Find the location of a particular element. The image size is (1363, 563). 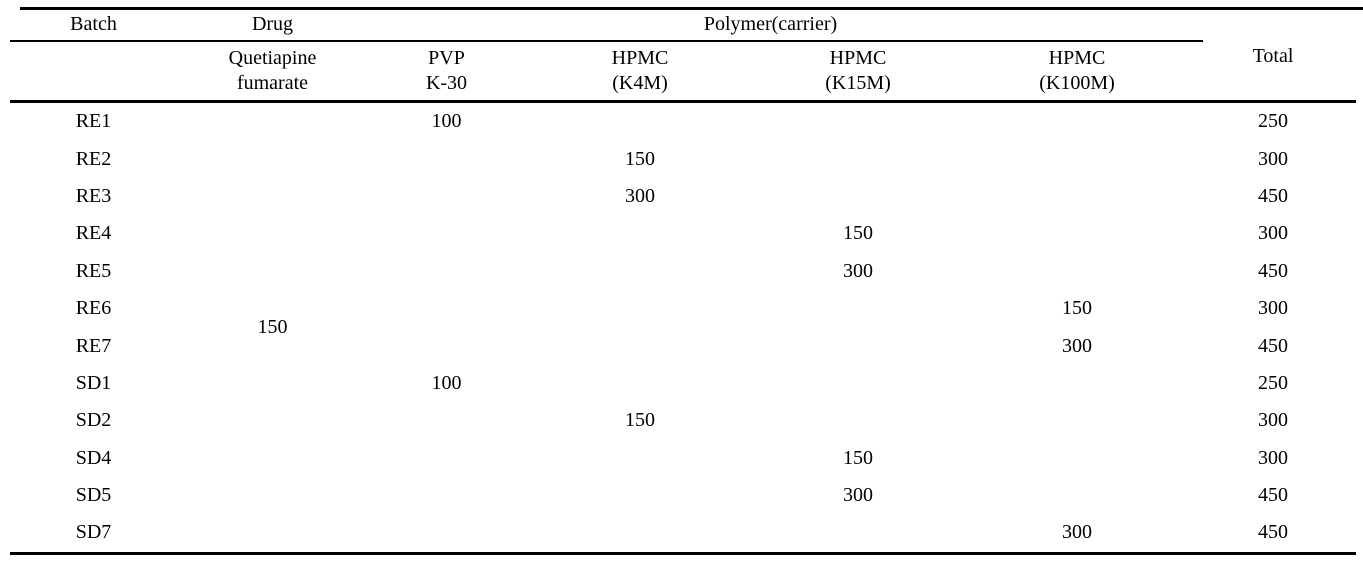

table-row-re4: RE4 150 300 is located at coordinates (681, 233).